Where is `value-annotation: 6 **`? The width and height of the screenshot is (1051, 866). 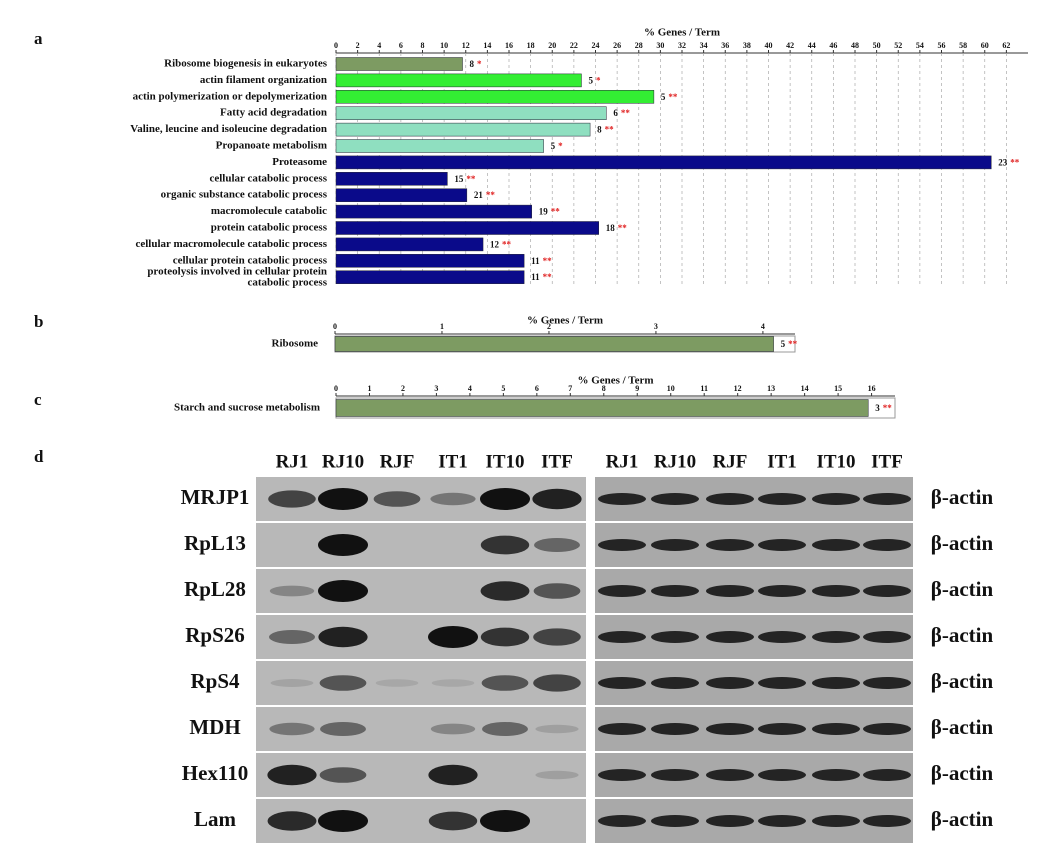 value-annotation: 6 ** is located at coordinates (621, 113).